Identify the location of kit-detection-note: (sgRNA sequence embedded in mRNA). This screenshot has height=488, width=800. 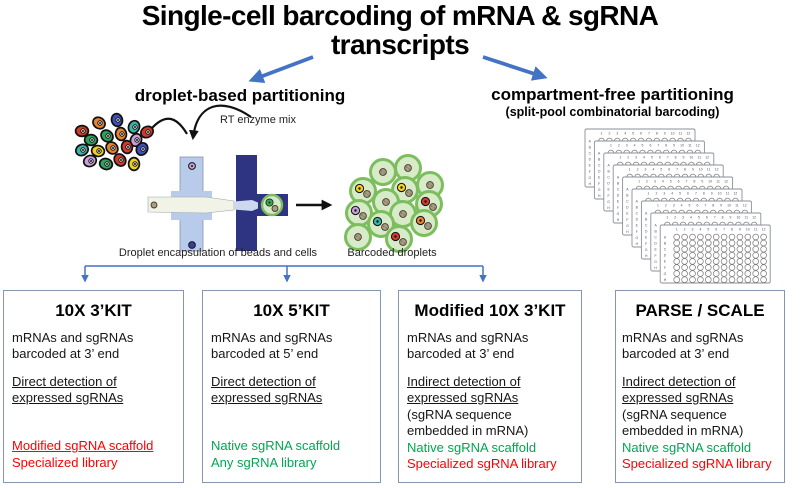
(683, 422).